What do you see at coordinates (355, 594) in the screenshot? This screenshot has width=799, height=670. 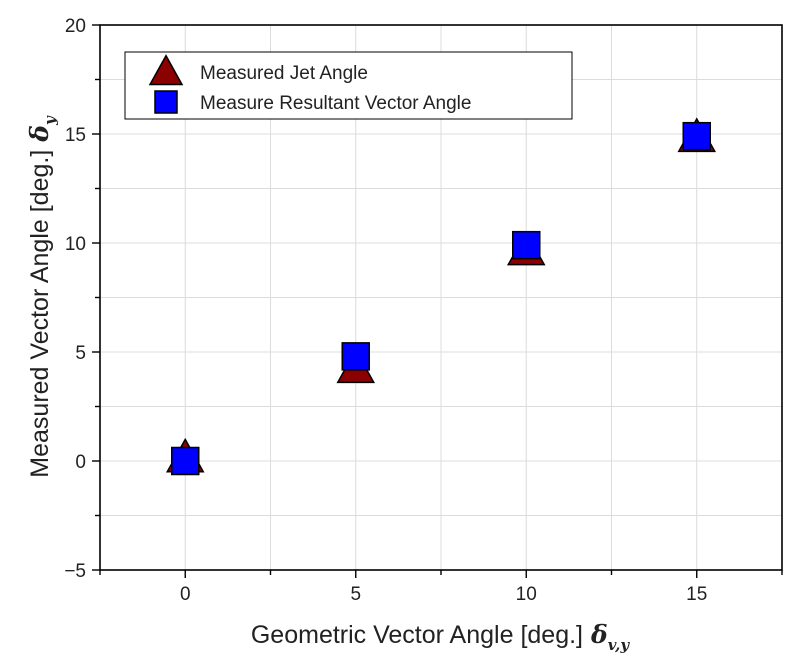 I see `x-tick-label: 5` at bounding box center [355, 594].